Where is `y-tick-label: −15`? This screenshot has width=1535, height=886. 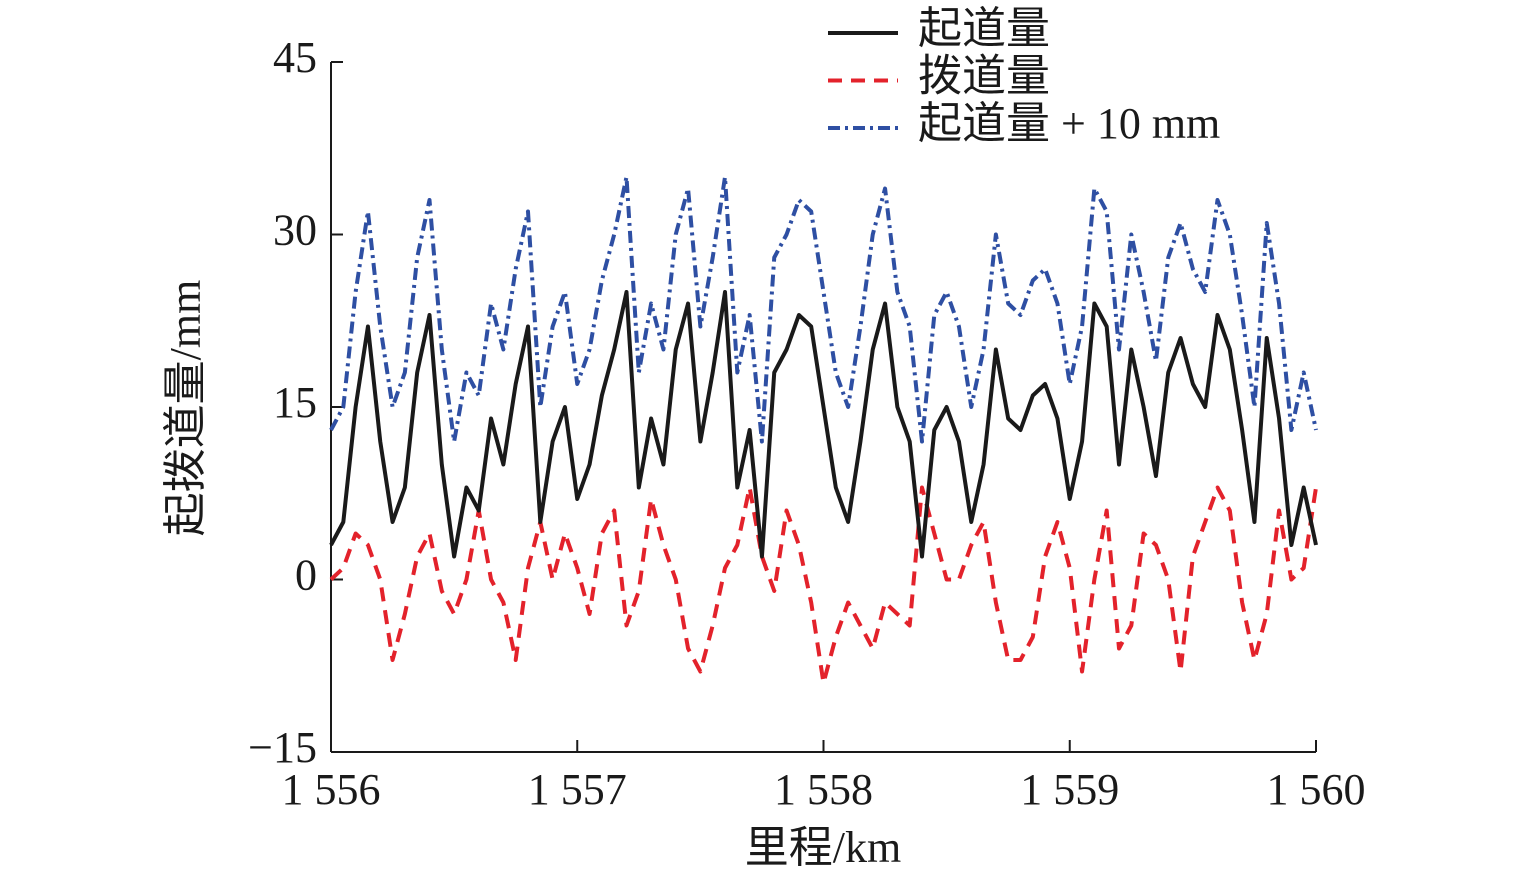 y-tick-label: −15 is located at coordinates (282, 747).